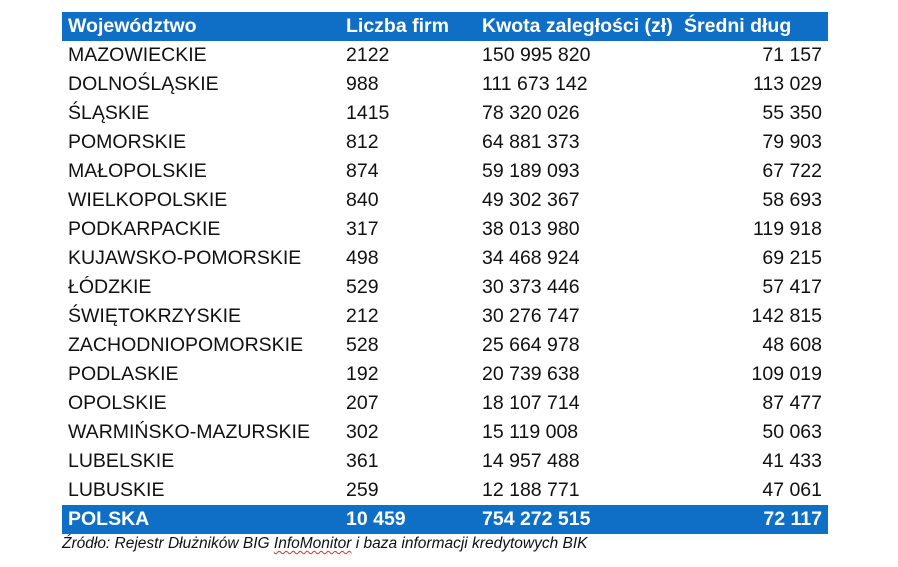 The height and width of the screenshot is (567, 898). What do you see at coordinates (201, 432) in the screenshot?
I see `cell-wojewodztwo: WARMIŃSKO-MAZURSKIE` at bounding box center [201, 432].